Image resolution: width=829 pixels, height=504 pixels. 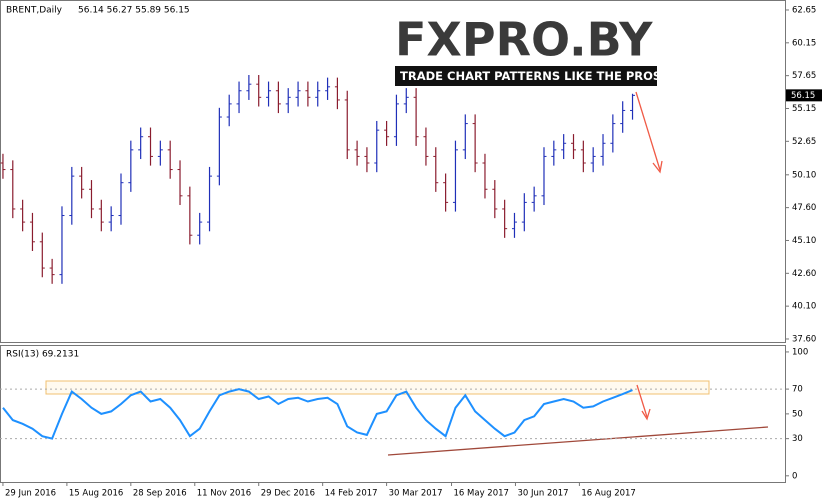 What do you see at coordinates (530, 76) in the screenshot?
I see `logo-tagline: TRADE CHART PATTERNS LIKE THE PROS` at bounding box center [530, 76].